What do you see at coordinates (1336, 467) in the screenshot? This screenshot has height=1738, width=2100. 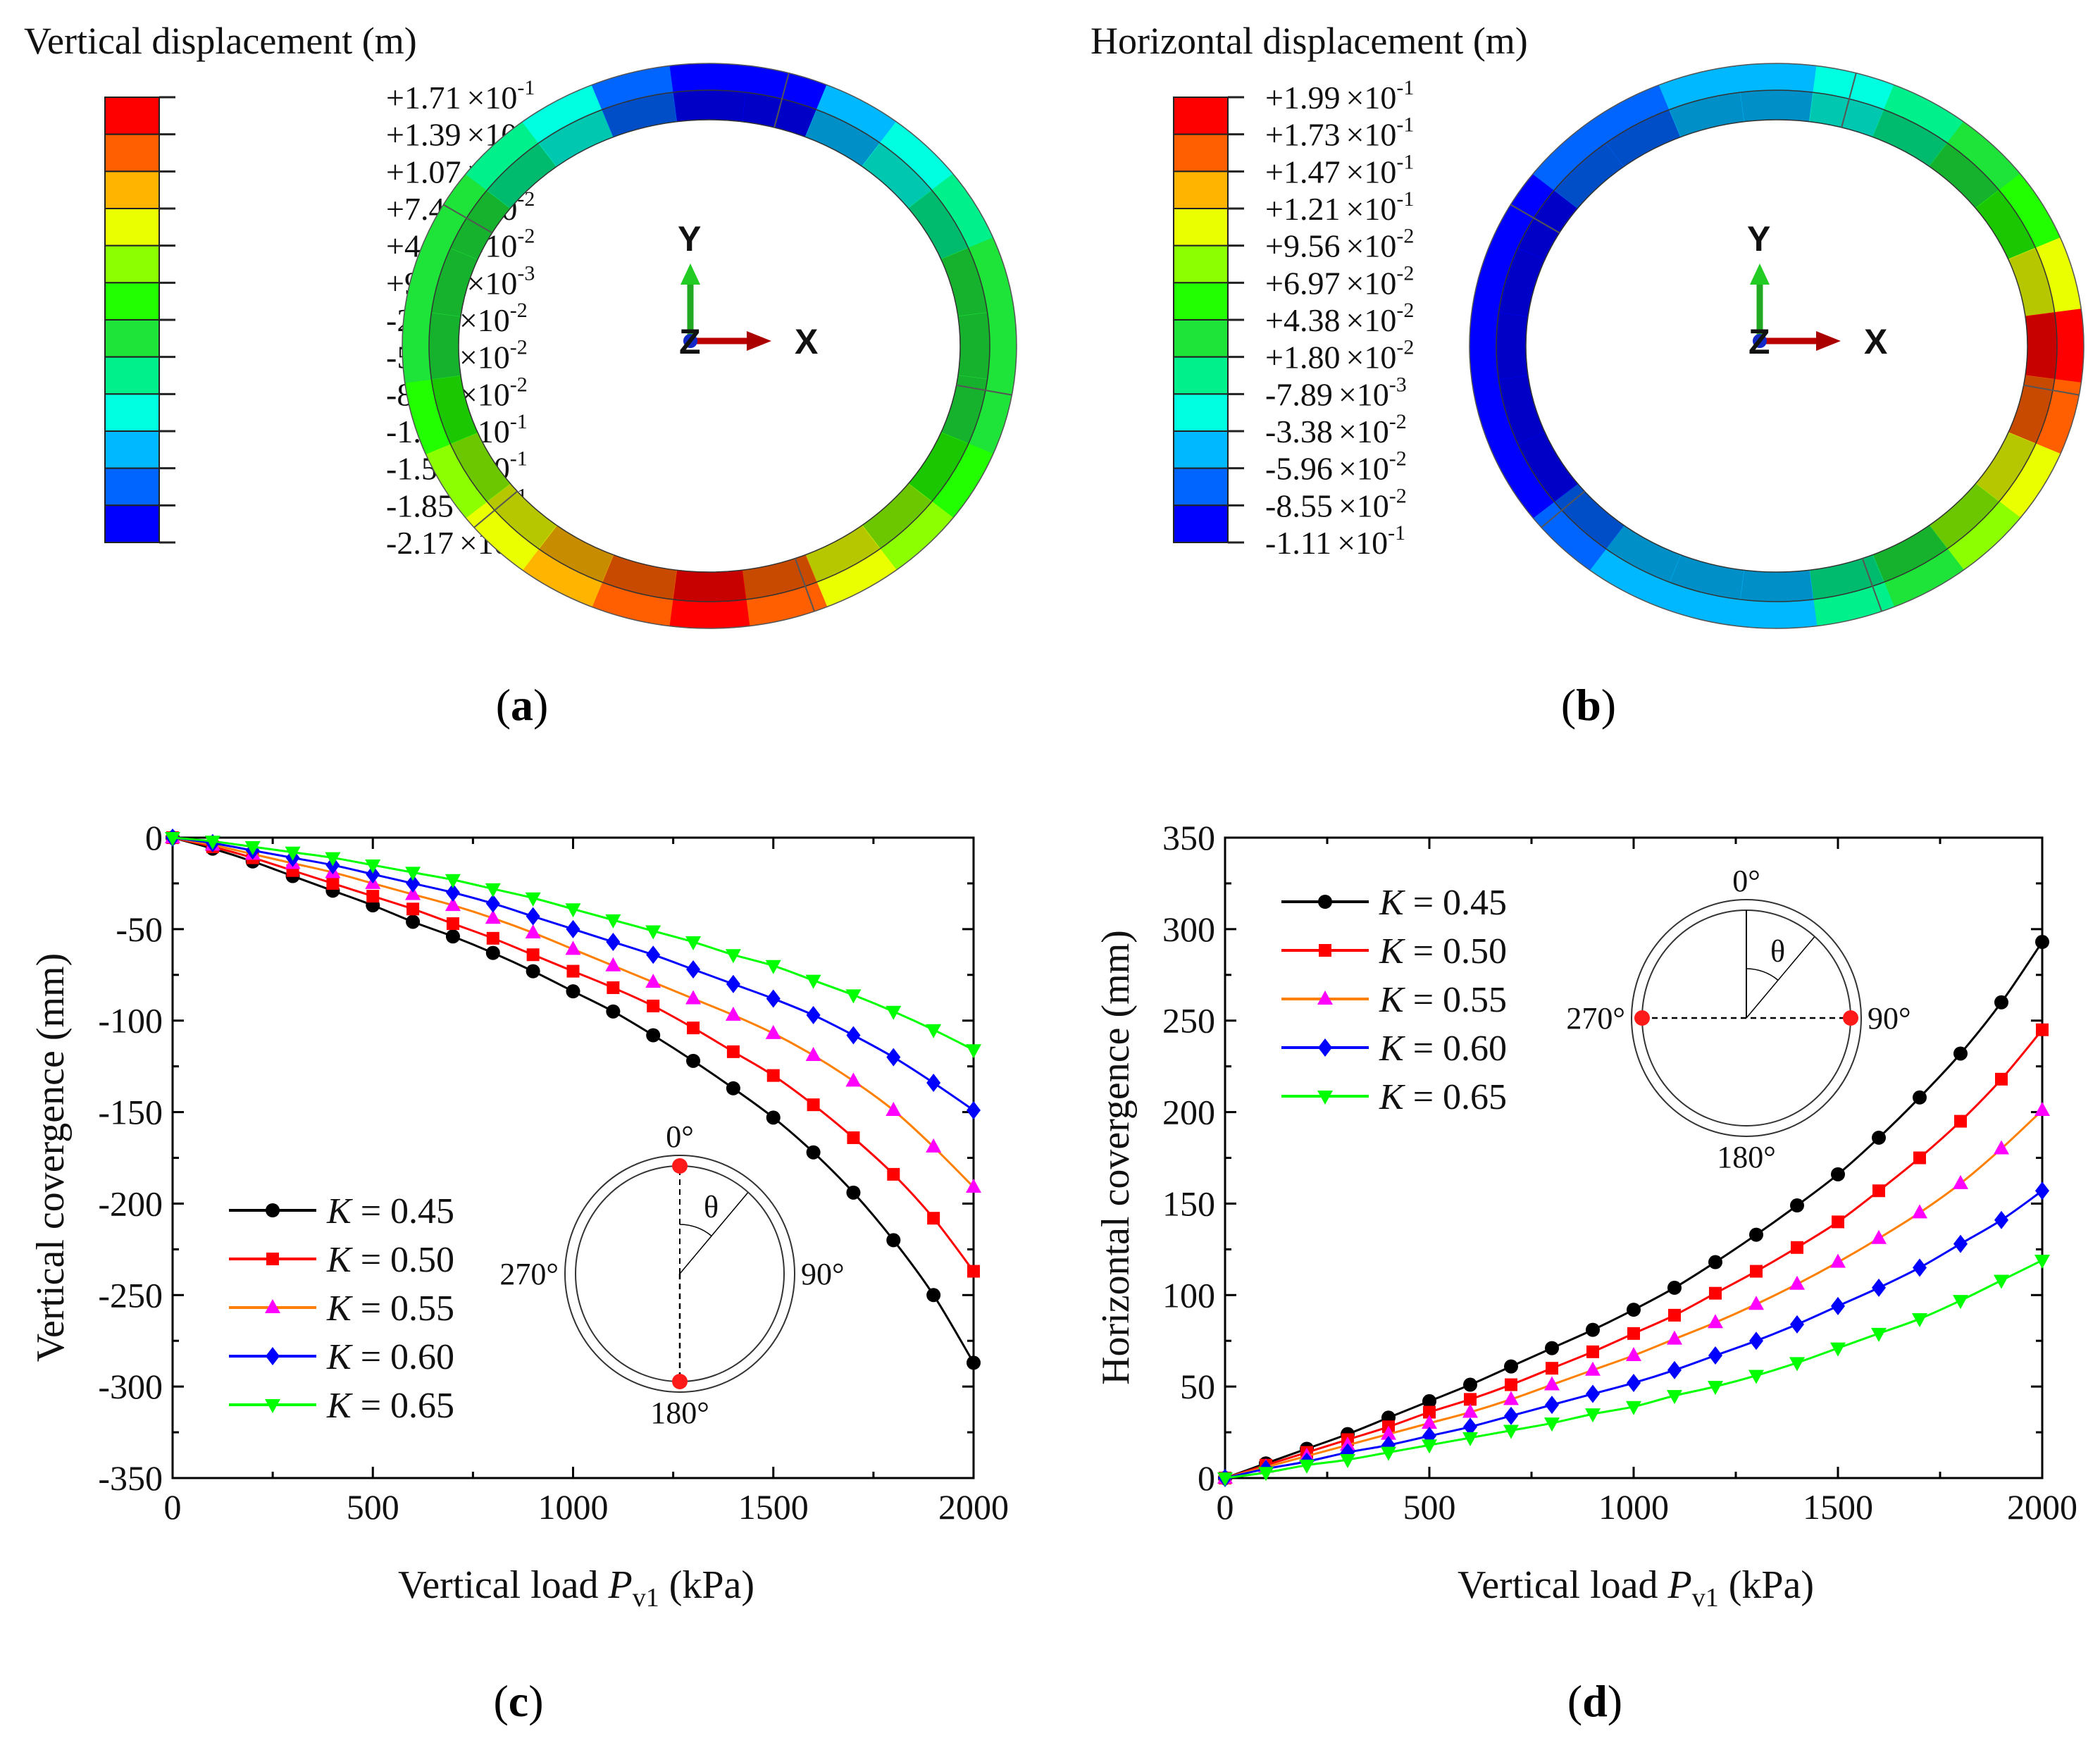 I see `scale-label: -5.96 ×10⁻²` at bounding box center [1336, 467].